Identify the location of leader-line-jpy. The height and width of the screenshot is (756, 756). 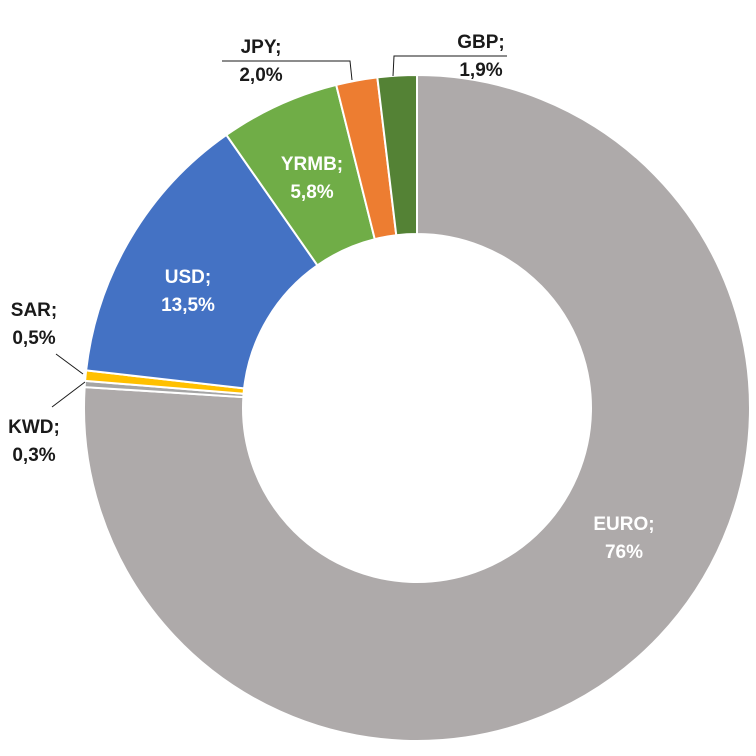
(287, 70).